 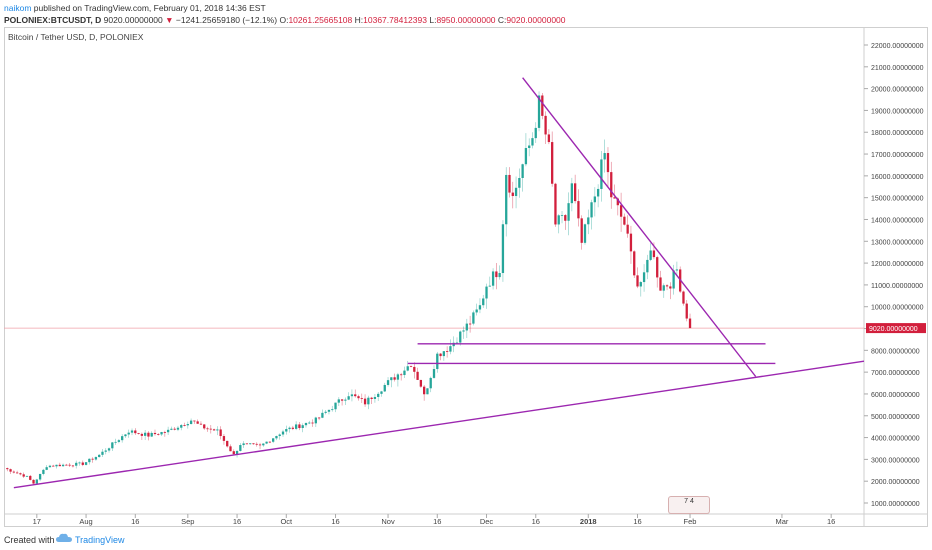 I want to click on y-tick-label: 2000.00000000, so click(x=895, y=482).